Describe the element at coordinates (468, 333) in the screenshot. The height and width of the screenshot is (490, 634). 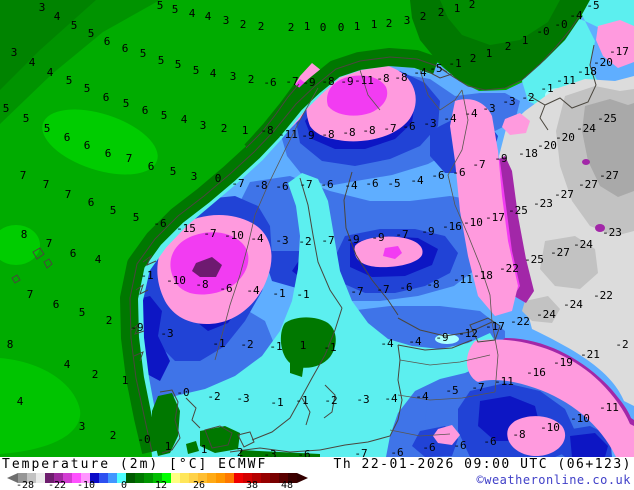
I see `temp-label: -12` at that location.